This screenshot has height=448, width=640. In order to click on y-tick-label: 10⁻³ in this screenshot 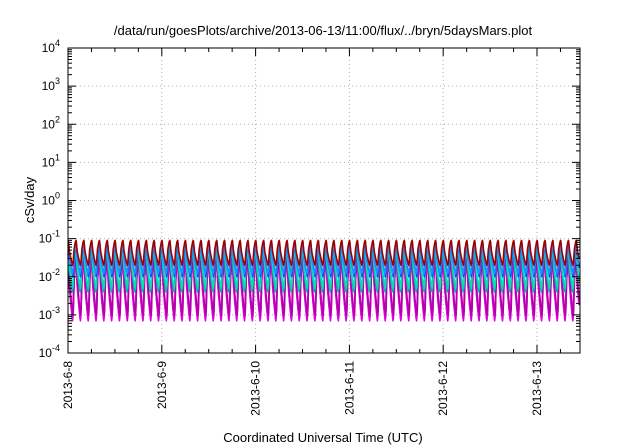, I will do `click(49, 313)`.